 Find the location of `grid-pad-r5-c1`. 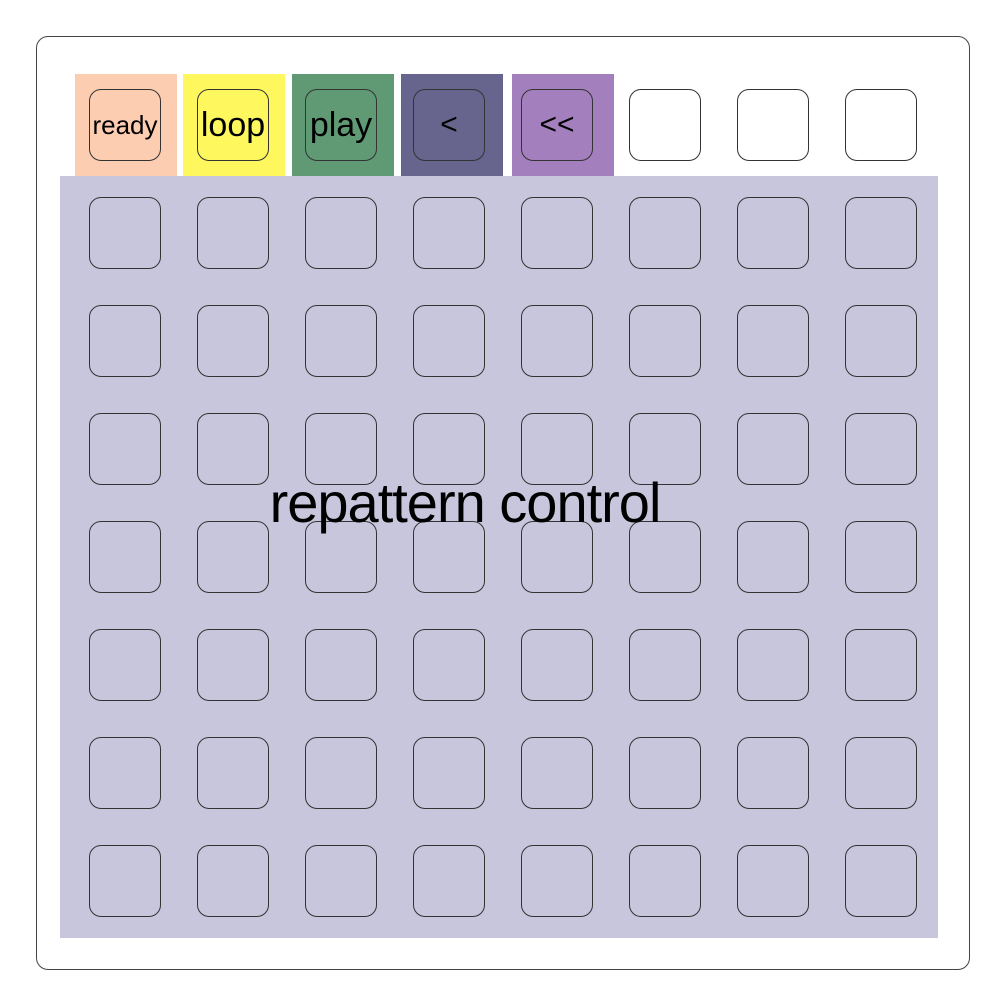

grid-pad-r5-c1 is located at coordinates (125, 665).